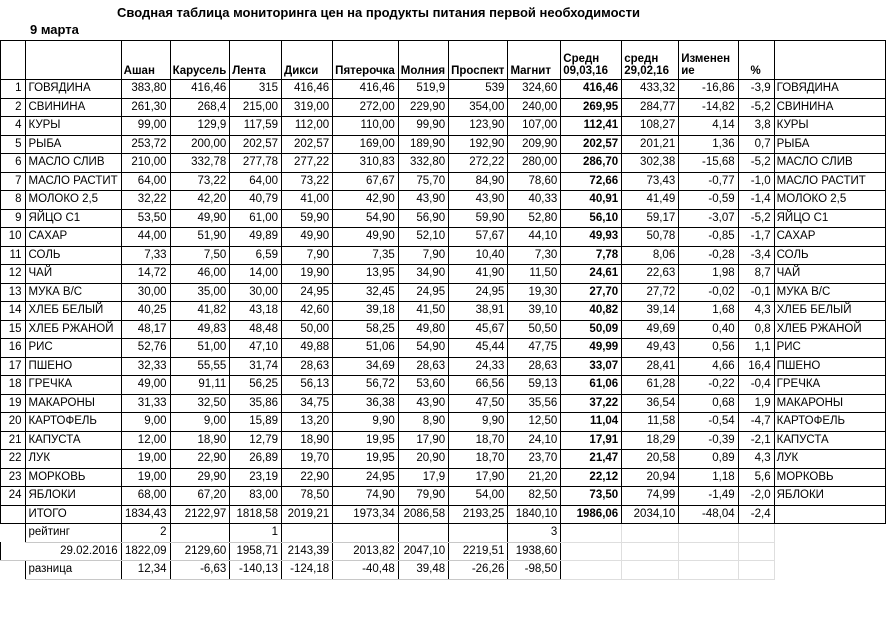 Image resolution: width=886 pixels, height=618 pixels. Describe the element at coordinates (365, 422) in the screenshot. I see `price-cell: 9,90` at that location.